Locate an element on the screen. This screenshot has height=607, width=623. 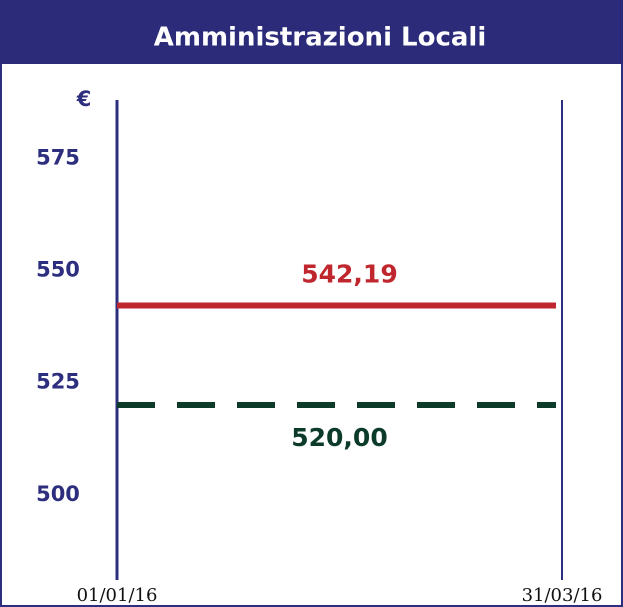
x-tick-label: 01/01/16 is located at coordinates (117, 595).